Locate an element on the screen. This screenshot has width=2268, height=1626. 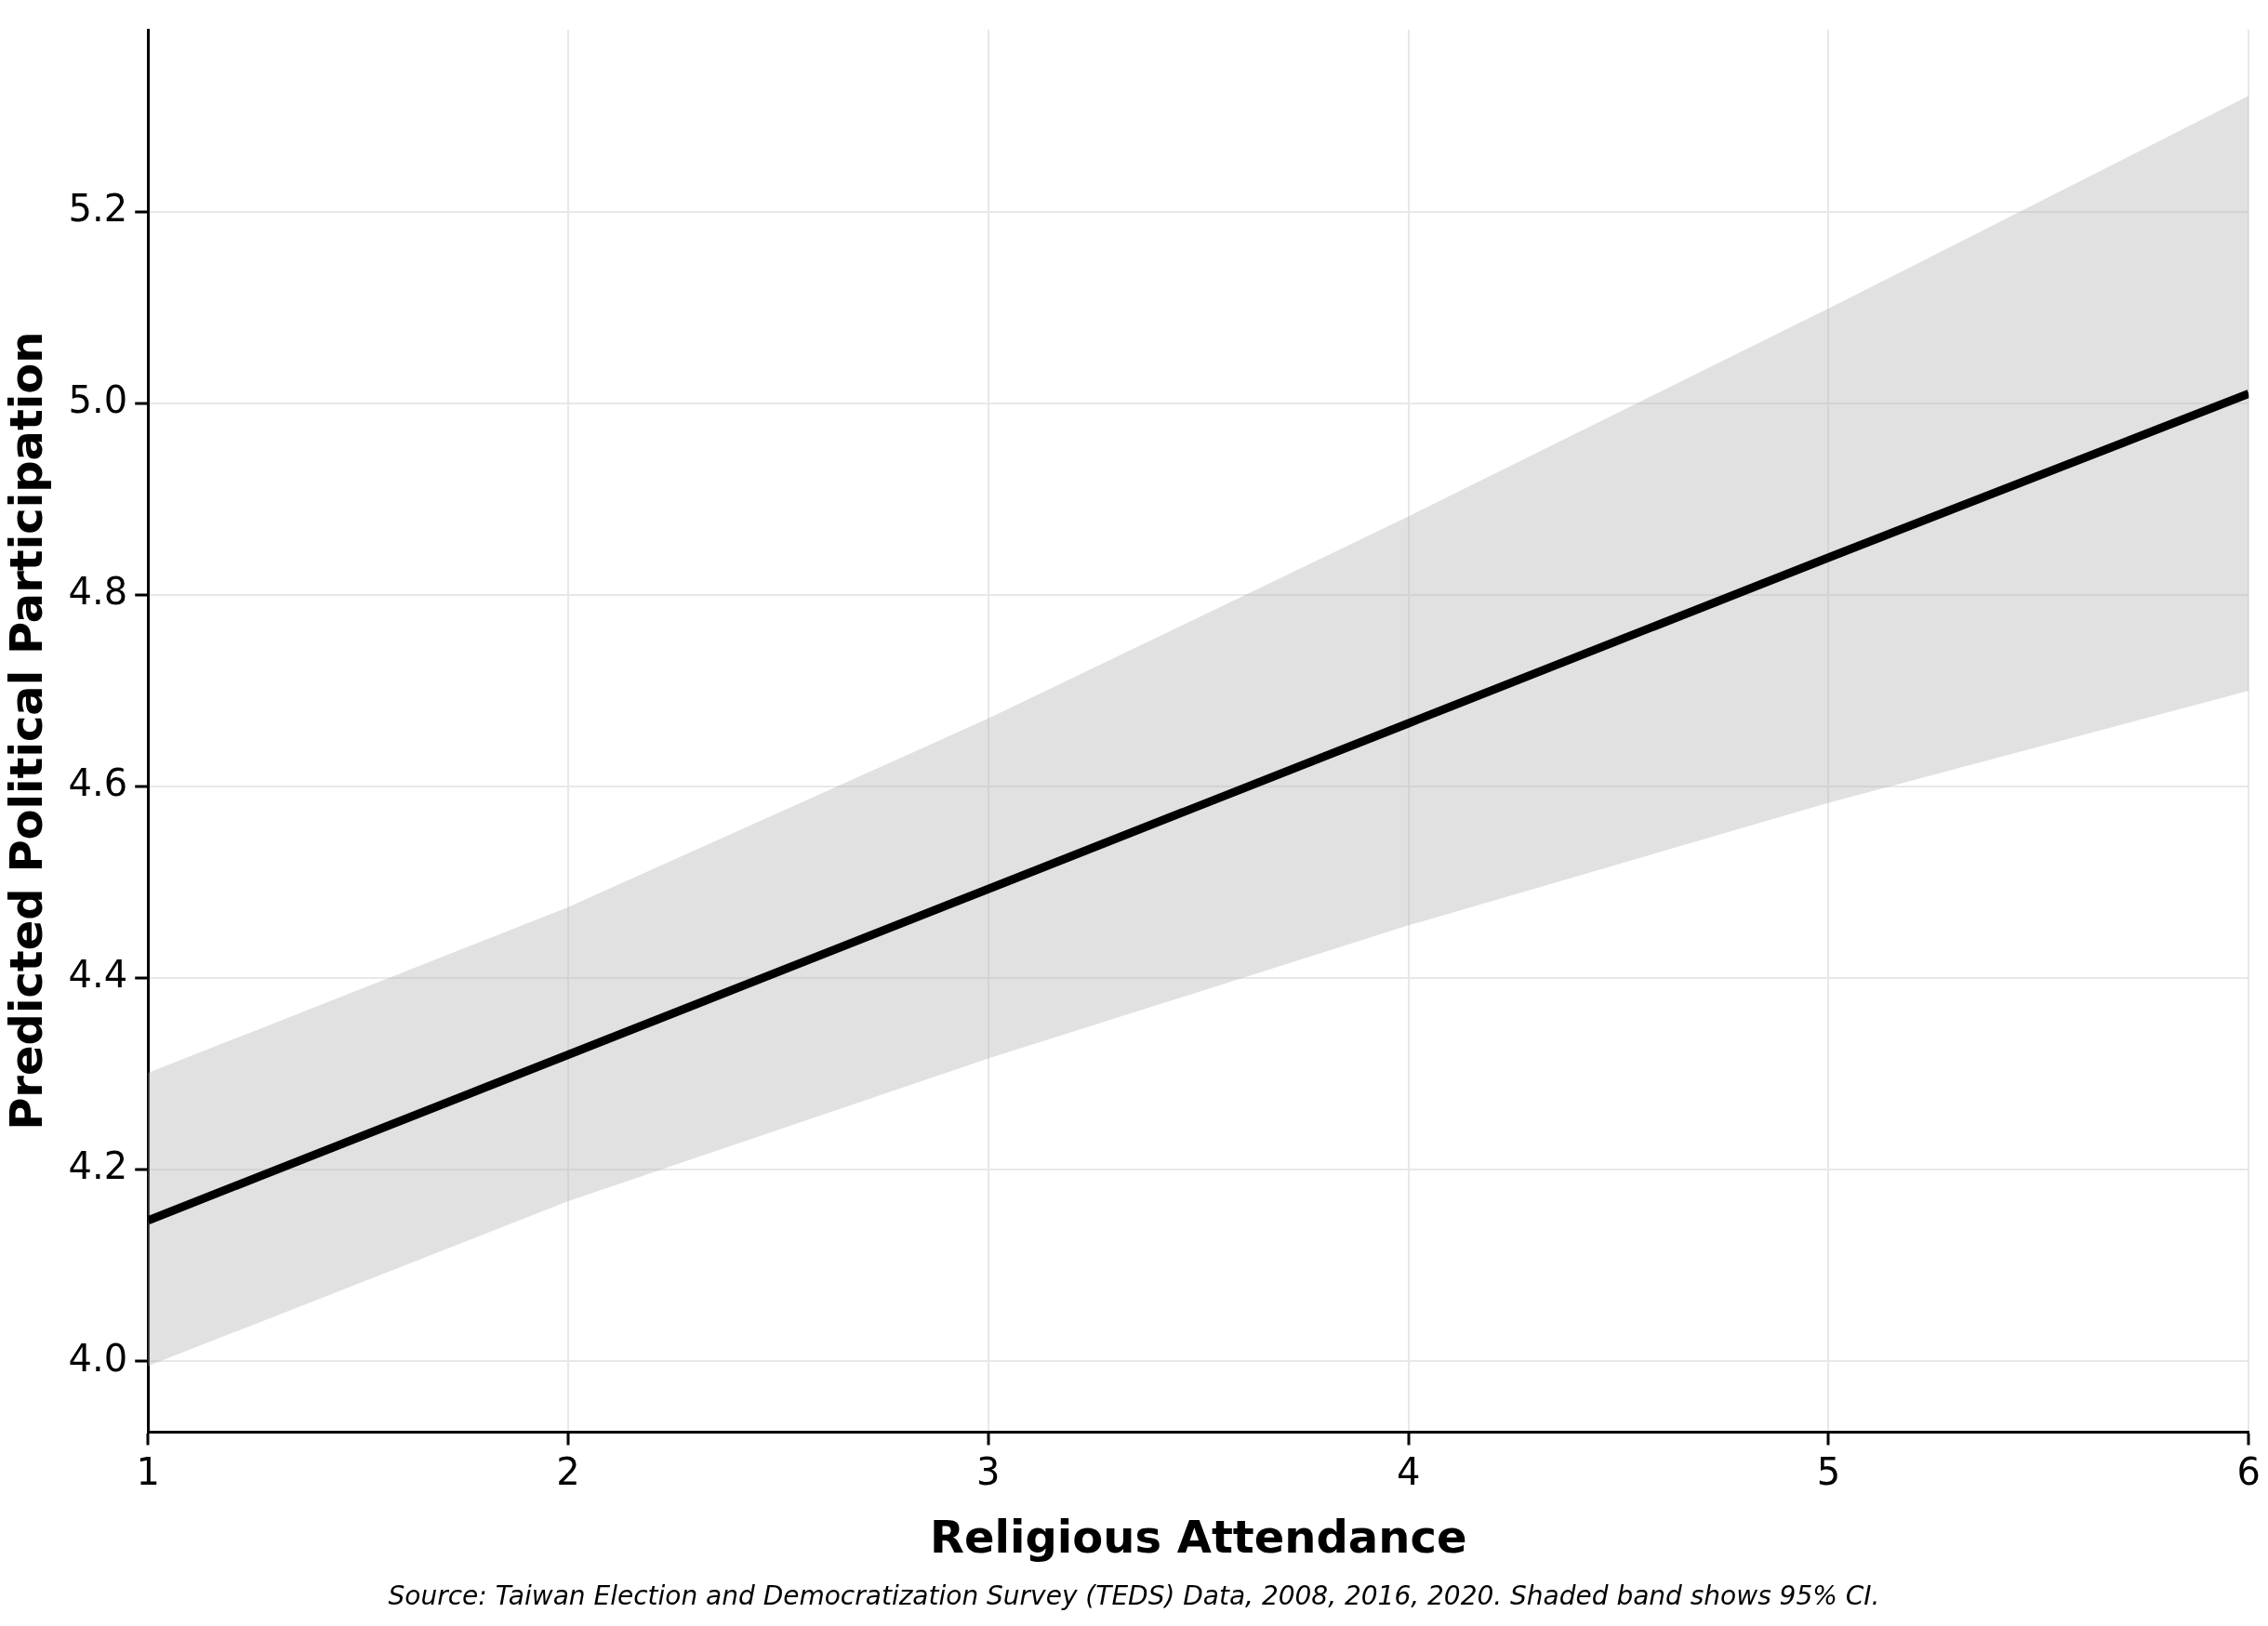
y-axis-title: Predicted Political Participation is located at coordinates (26, 730).